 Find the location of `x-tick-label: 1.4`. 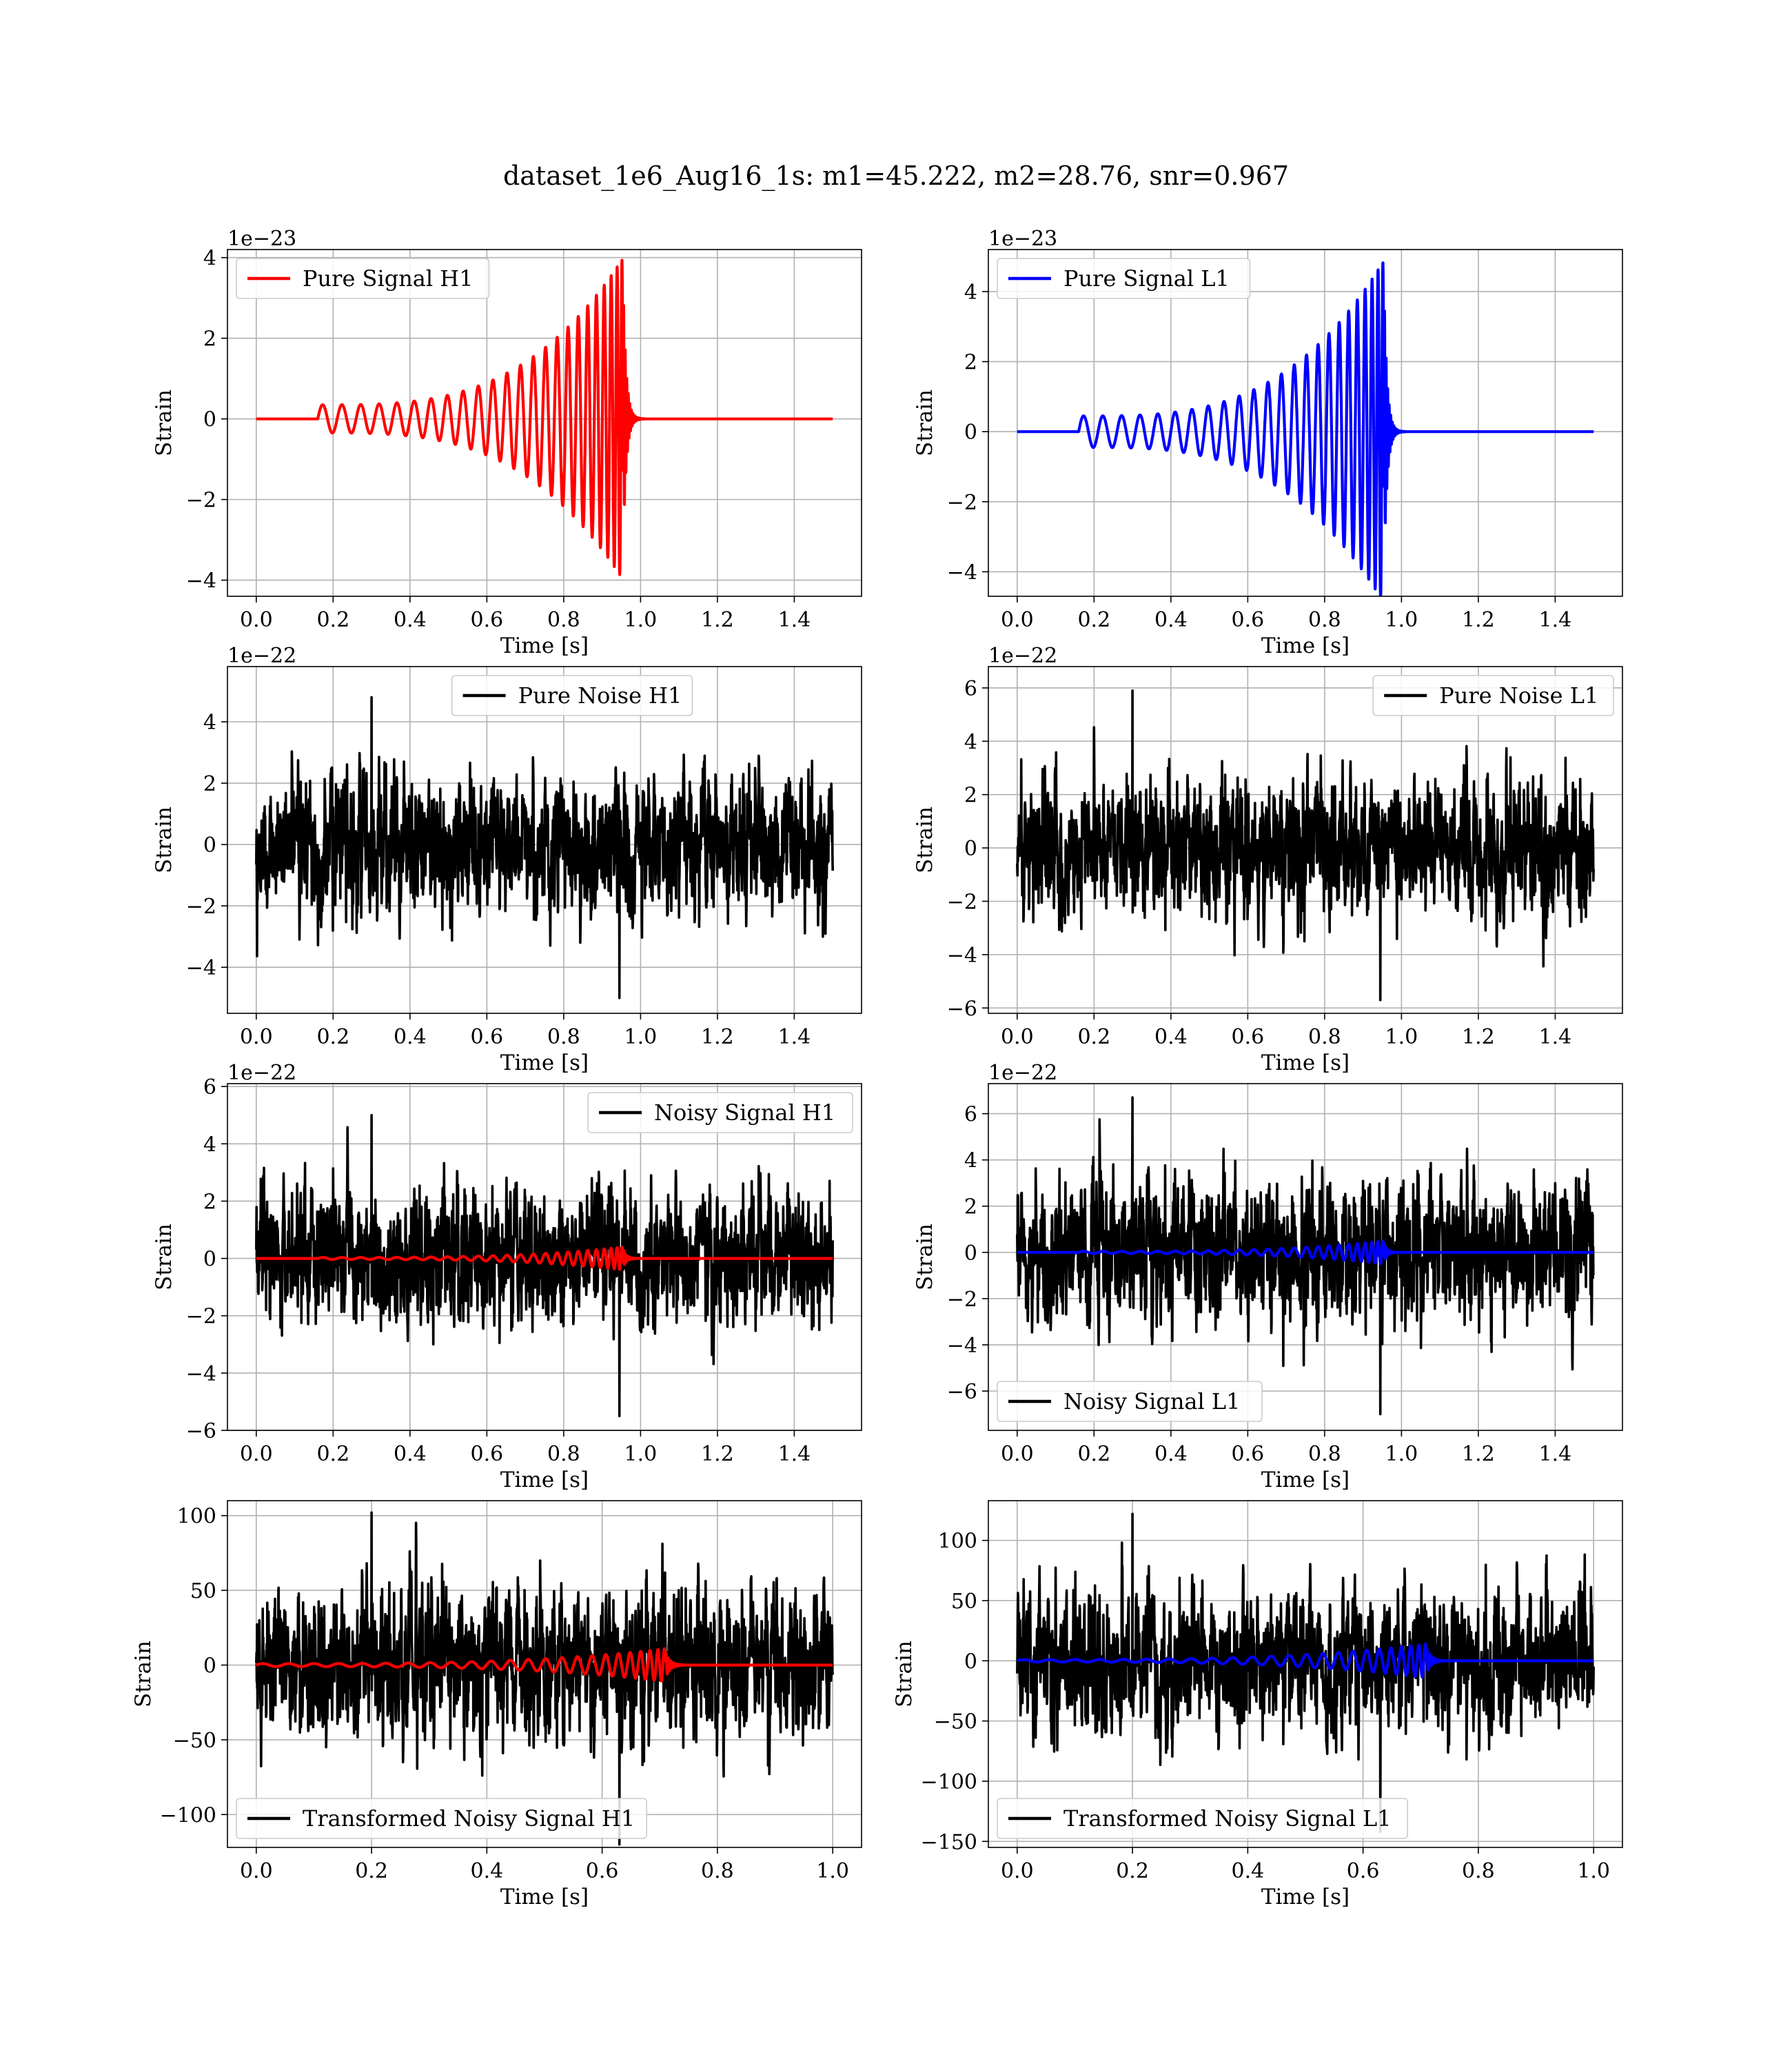

x-tick-label: 1.4 is located at coordinates (1555, 620).